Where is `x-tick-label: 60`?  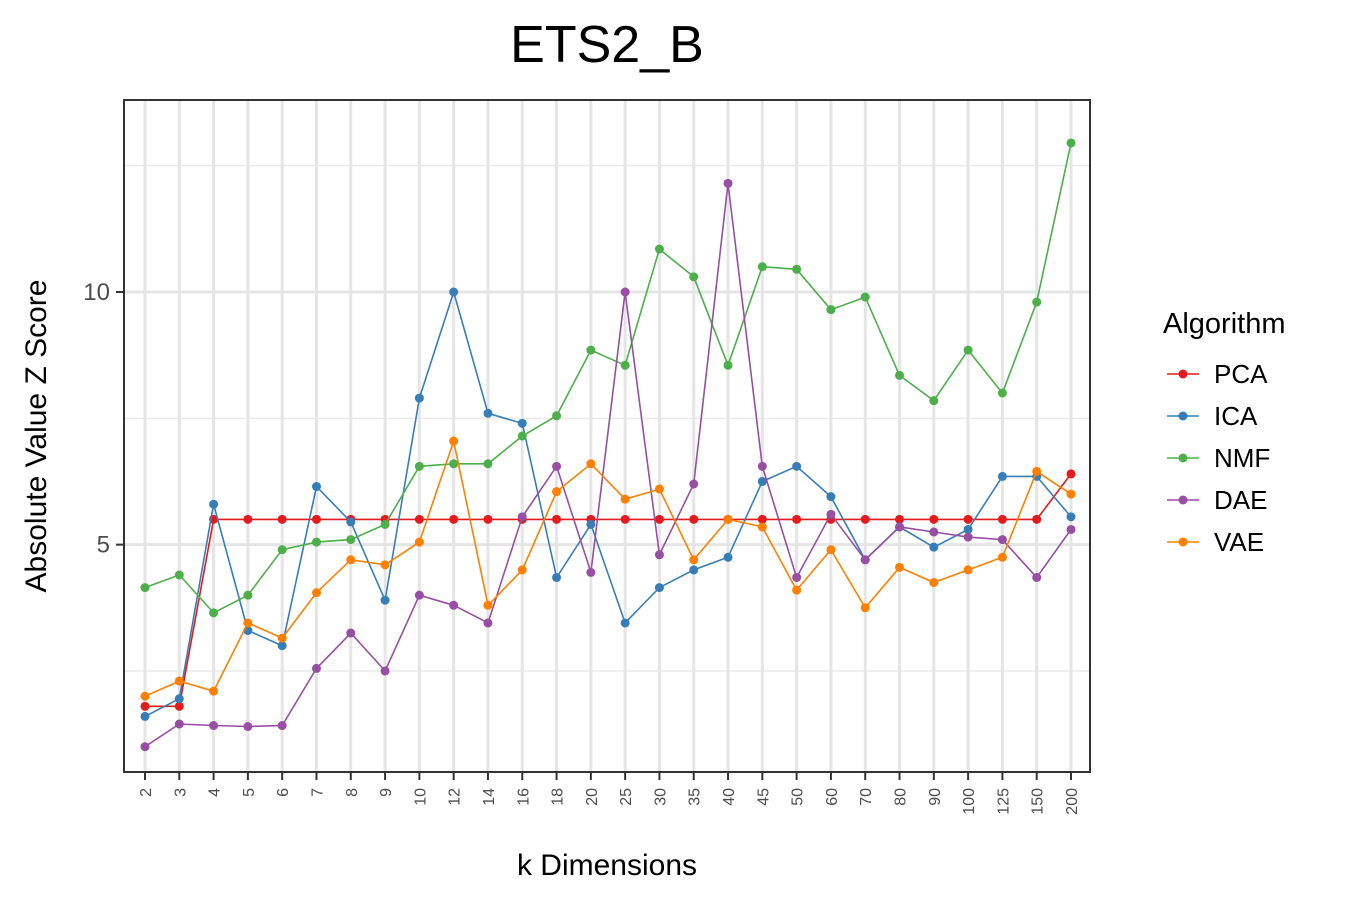
x-tick-label: 60 is located at coordinates (832, 797).